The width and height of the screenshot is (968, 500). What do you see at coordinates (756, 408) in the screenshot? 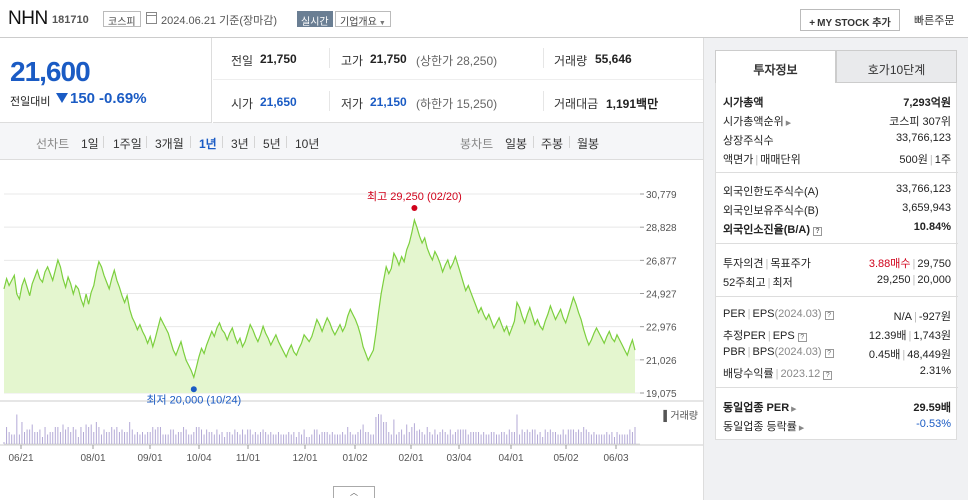
I see `sector-per-text: 동일업종 PER` at bounding box center [756, 408].